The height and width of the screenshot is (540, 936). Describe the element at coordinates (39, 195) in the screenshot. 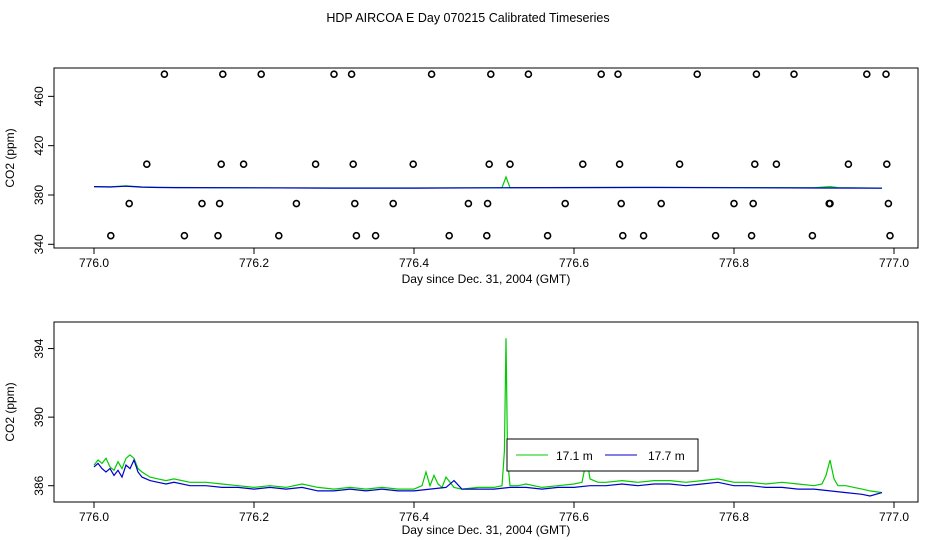

I see `top-y-tick-label: 380` at that location.